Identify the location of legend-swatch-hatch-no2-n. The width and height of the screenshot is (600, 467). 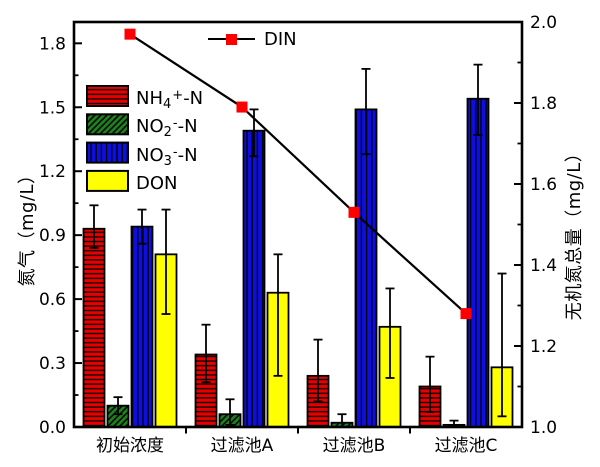
(107, 124).